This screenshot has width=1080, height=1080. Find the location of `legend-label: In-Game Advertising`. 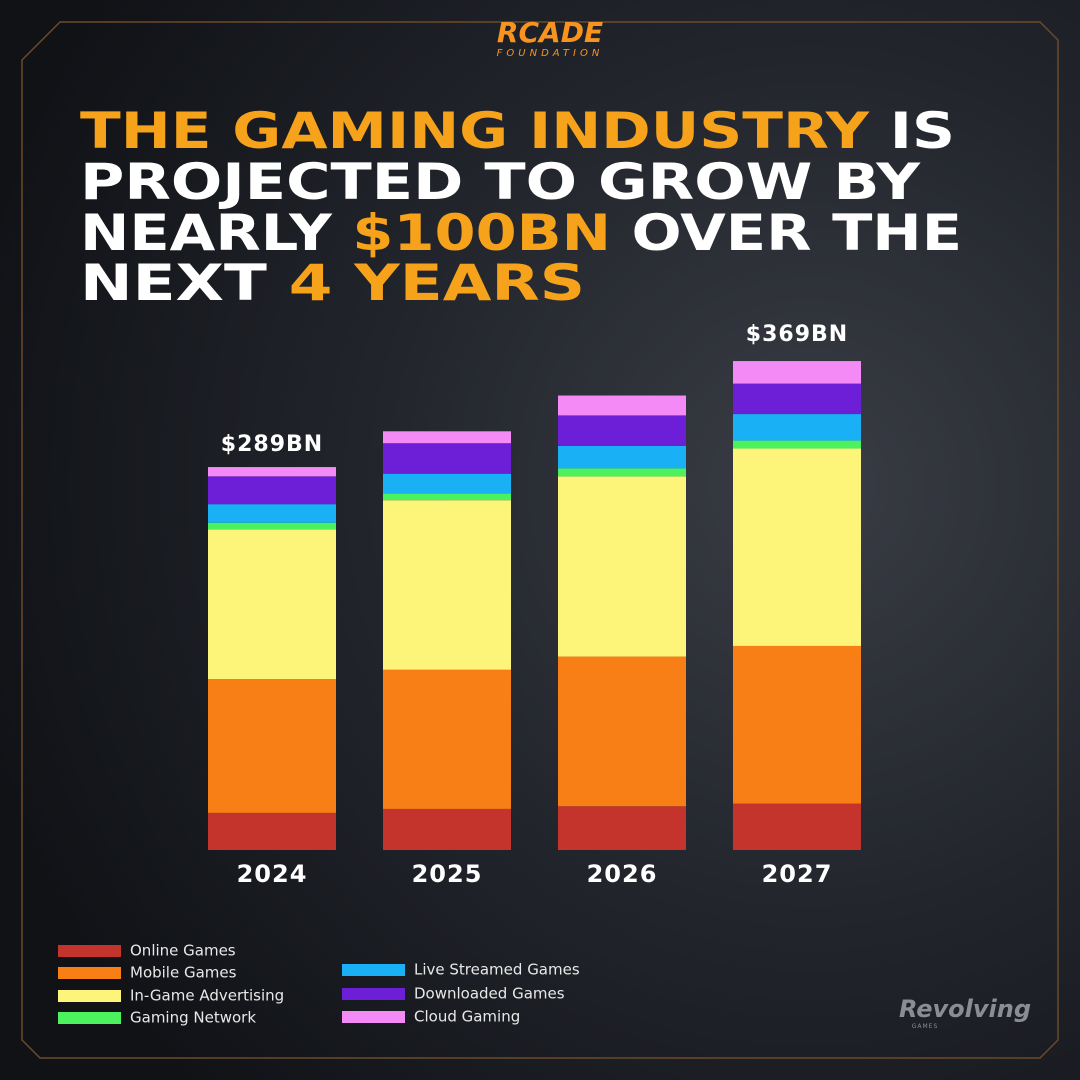

legend-label: In-Game Advertising is located at coordinates (207, 996).